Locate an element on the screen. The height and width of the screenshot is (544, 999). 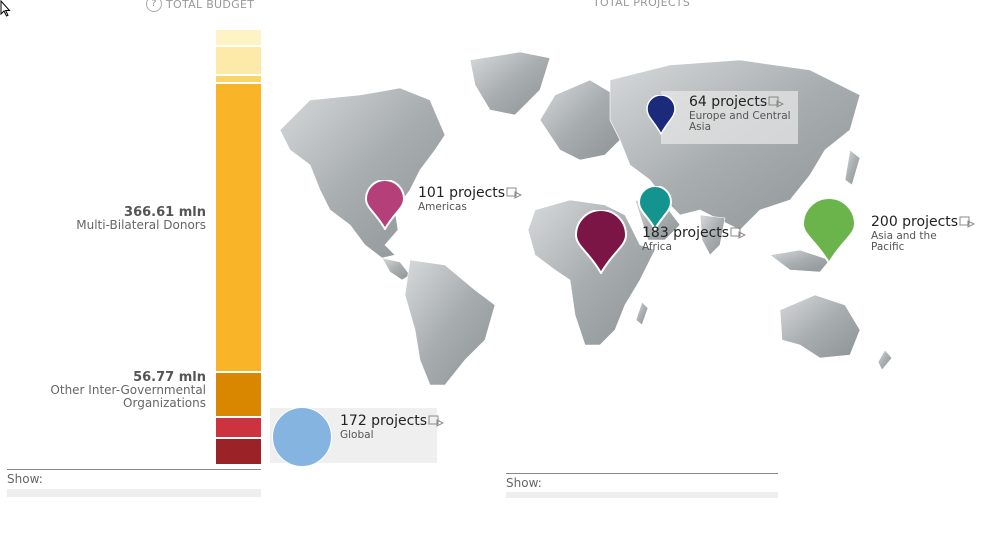
region-name: Pacific is located at coordinates (888, 247).